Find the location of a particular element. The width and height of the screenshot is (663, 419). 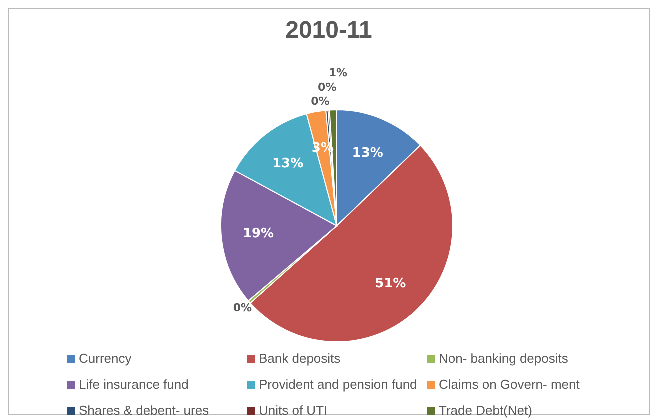

data-label: 51% is located at coordinates (390, 284).